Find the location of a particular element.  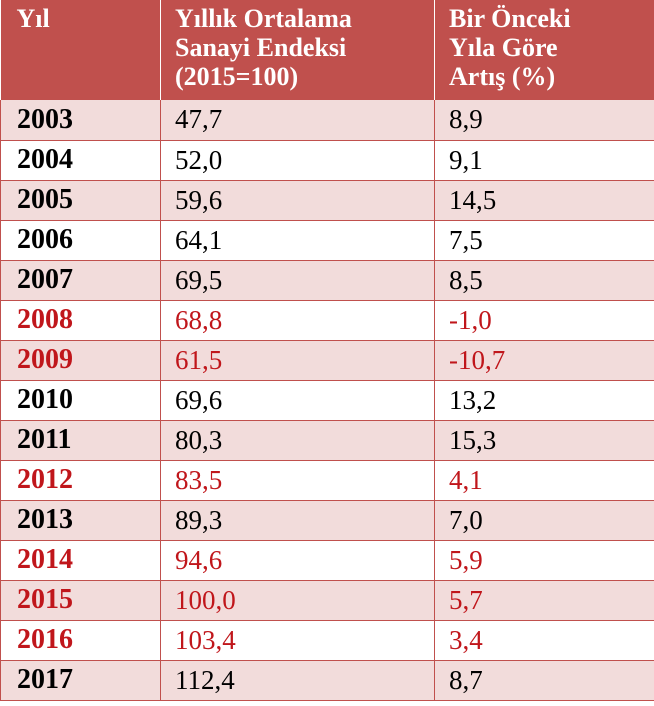

index-cell: 103,4 is located at coordinates (297, 640).